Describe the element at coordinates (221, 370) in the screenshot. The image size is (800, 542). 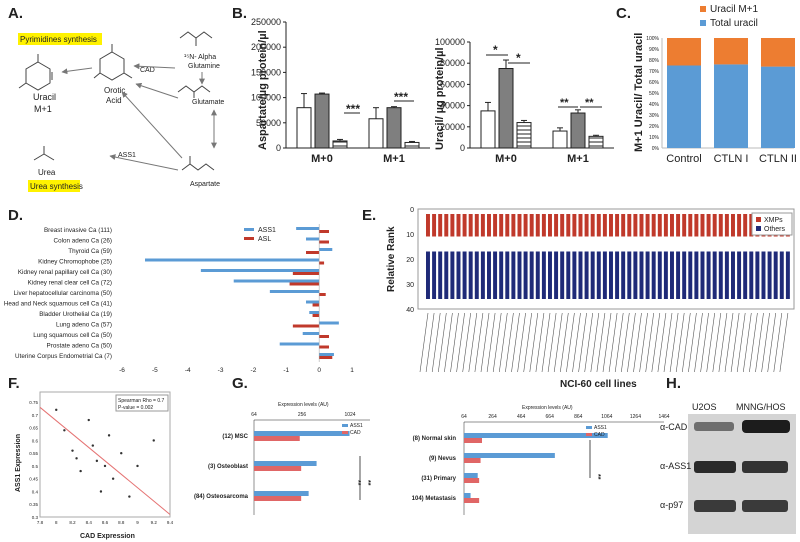
I see `d-xtick-label: -3` at that location.